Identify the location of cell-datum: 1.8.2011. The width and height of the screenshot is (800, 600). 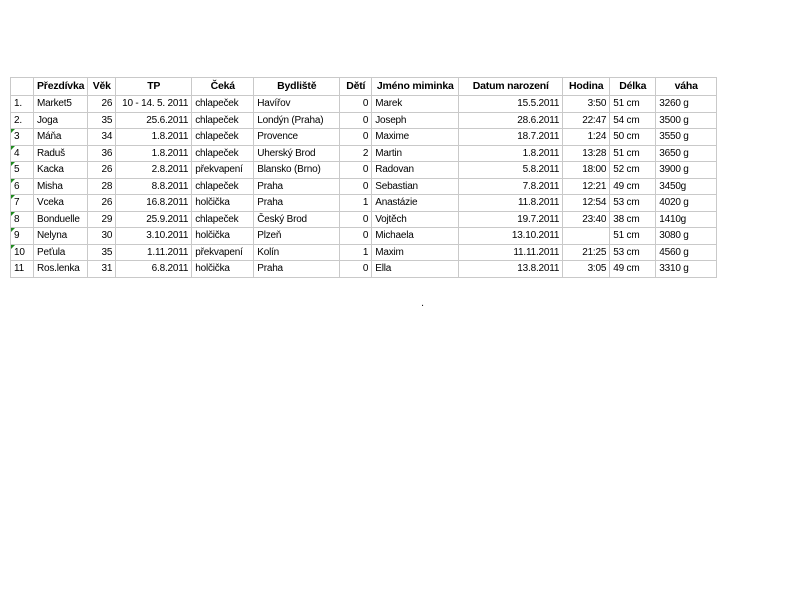
(511, 153).